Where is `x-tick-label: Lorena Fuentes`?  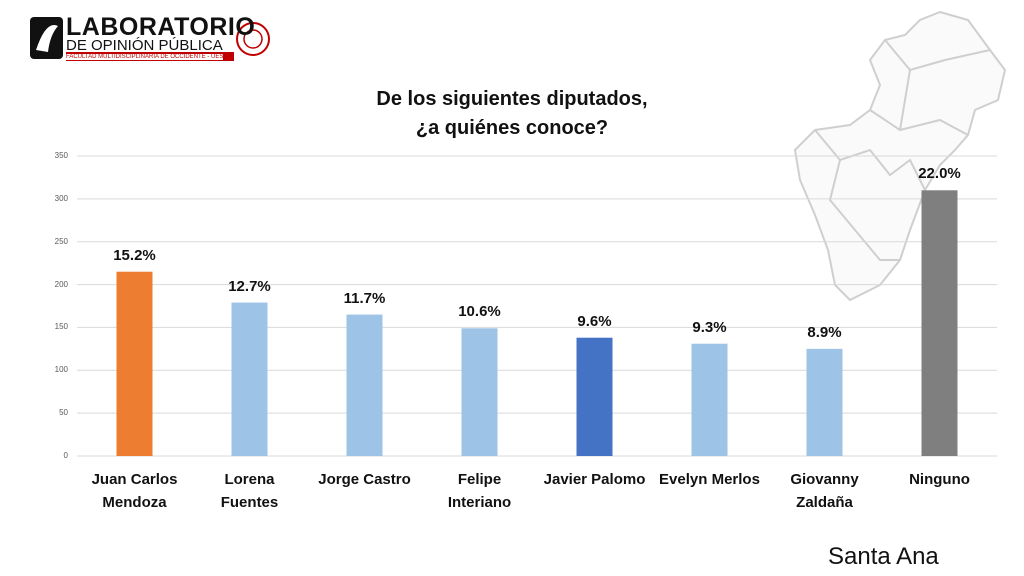 x-tick-label: Lorena Fuentes is located at coordinates (249, 491).